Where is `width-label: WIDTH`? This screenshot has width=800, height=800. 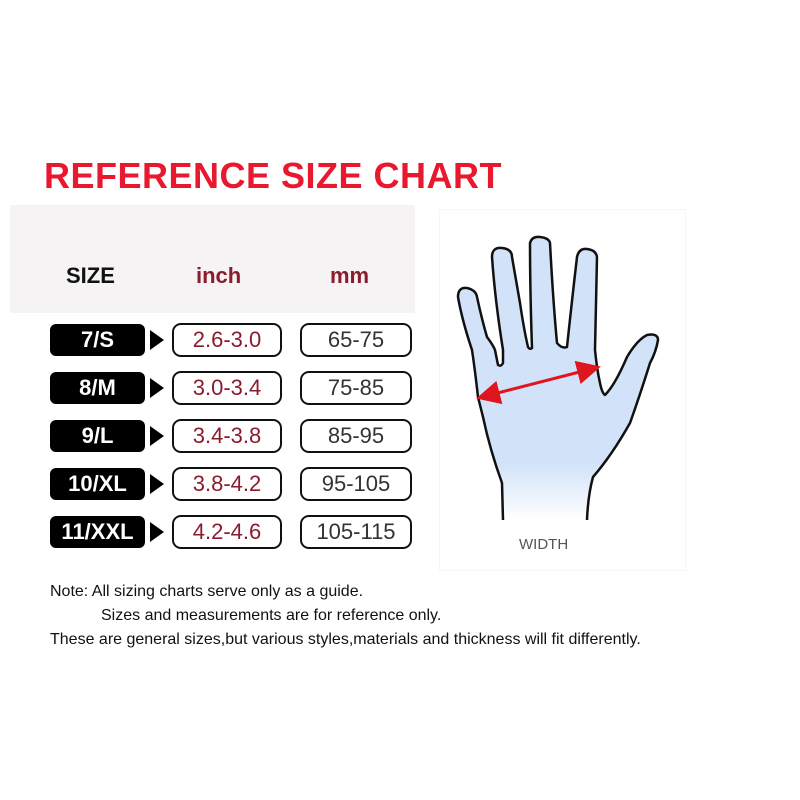
width-label: WIDTH is located at coordinates (544, 544).